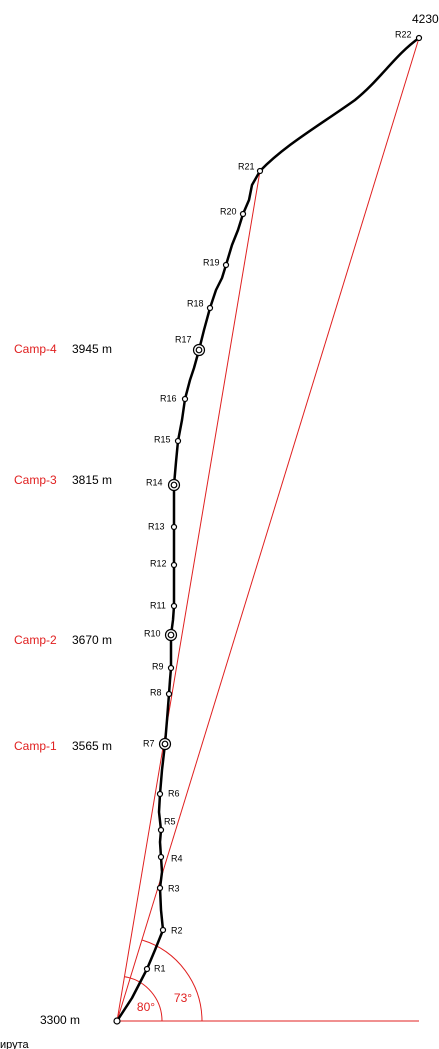  What do you see at coordinates (117, 1021) in the screenshot?
I see `start-point` at bounding box center [117, 1021].